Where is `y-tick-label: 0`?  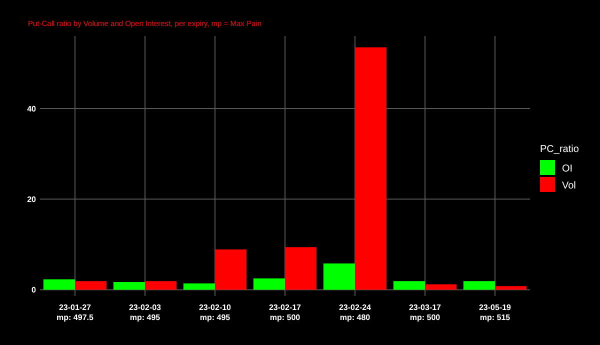
y-tick-label: 0 is located at coordinates (34, 290).